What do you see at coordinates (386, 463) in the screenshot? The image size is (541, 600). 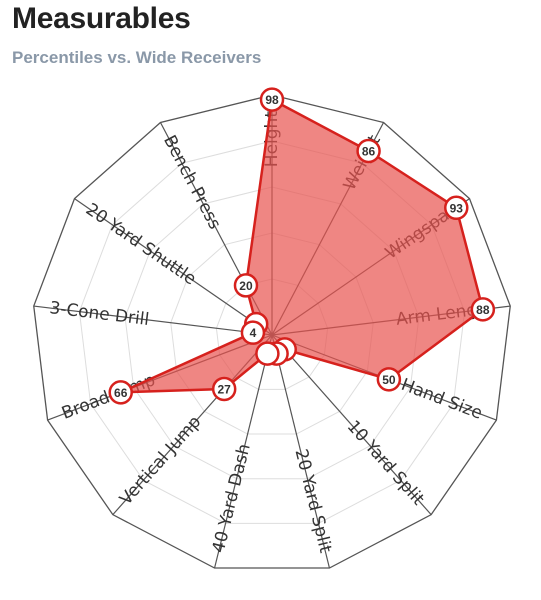 I see `axis-label: 10 Yard Split` at bounding box center [386, 463].